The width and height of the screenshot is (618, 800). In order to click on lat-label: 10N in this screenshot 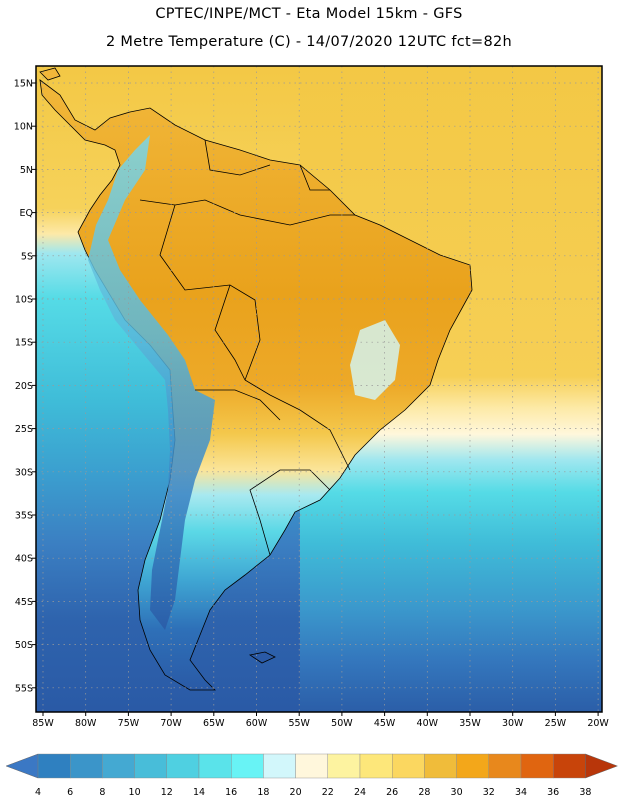, I will do `click(23, 127)`.